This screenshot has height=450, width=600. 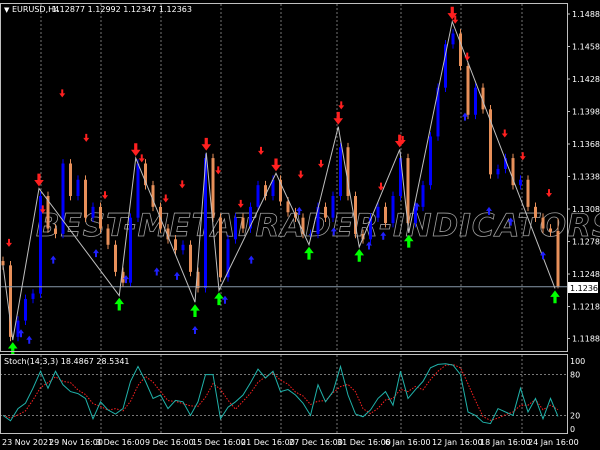 I want to click on symbol-label: EURUSD,H4, so click(x=35, y=9).